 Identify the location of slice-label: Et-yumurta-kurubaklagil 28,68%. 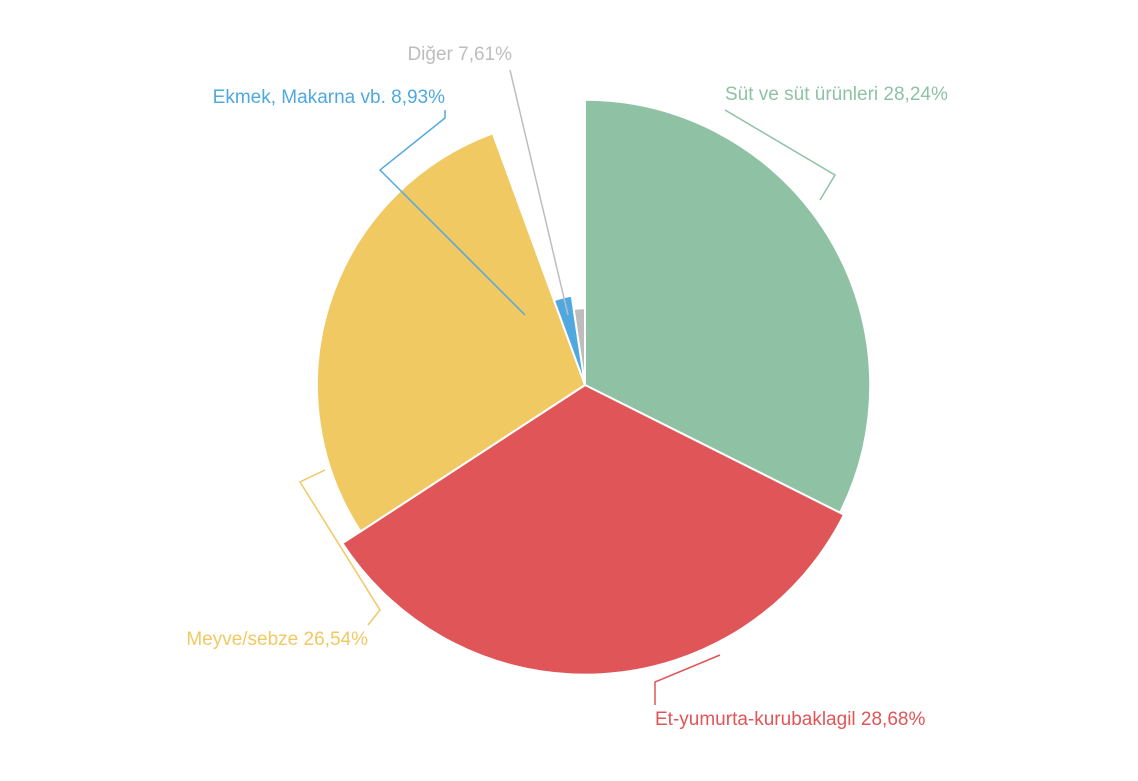
(790, 719).